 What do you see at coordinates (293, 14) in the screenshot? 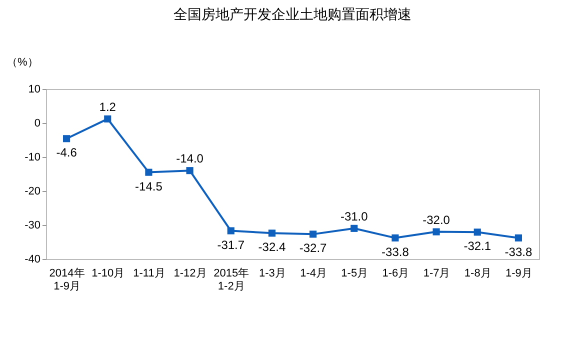
I see `chart-title: 全国房地产开发企业土地购置面积增速` at bounding box center [293, 14].